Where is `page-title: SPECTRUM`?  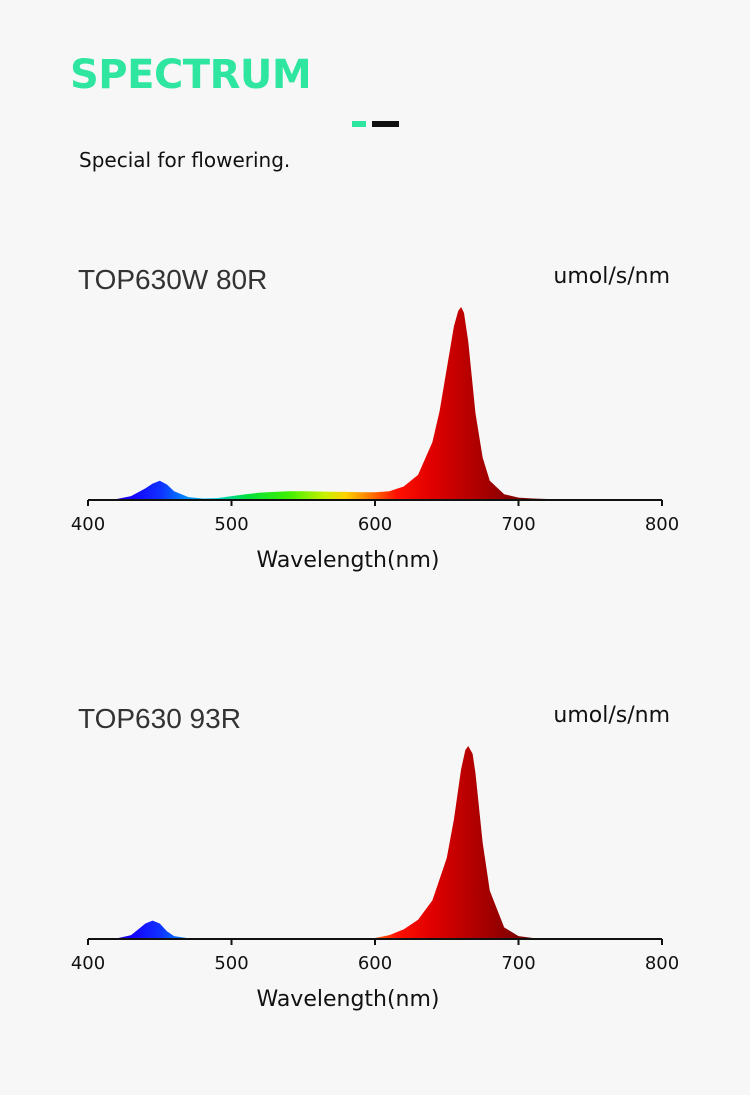
page-title: SPECTRUM is located at coordinates (191, 75).